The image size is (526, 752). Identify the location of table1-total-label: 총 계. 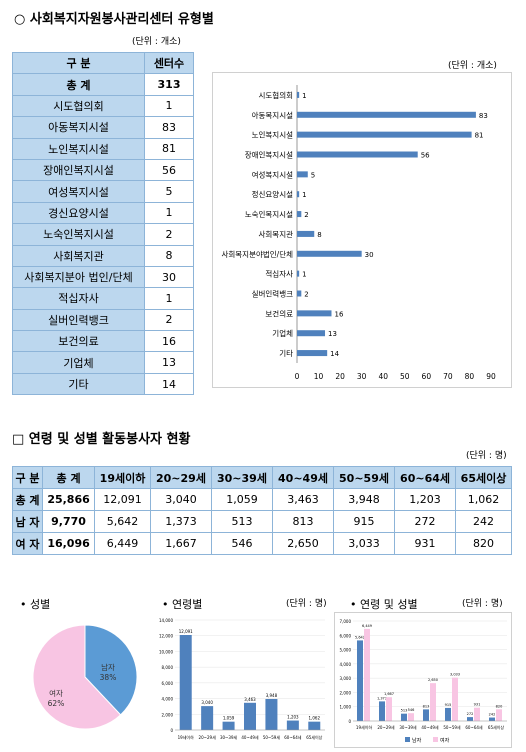
(78, 84).